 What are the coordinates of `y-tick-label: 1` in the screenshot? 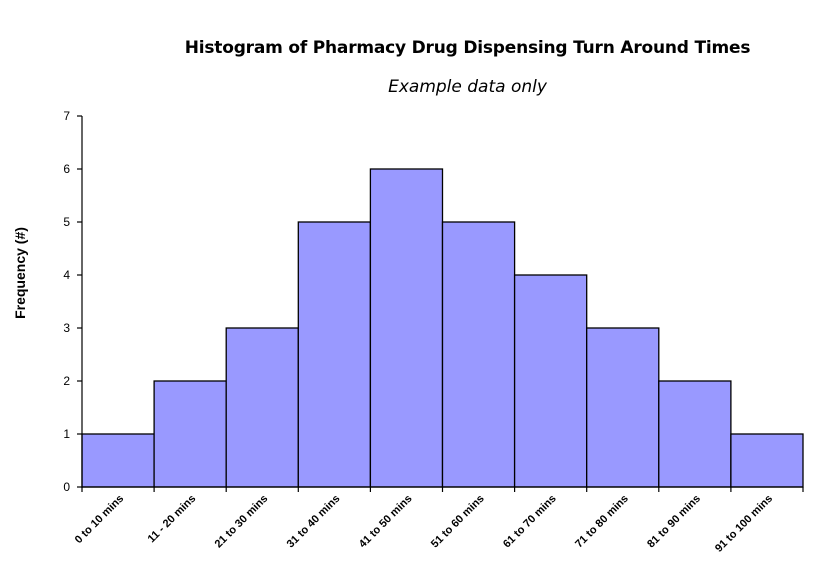 It's located at (66, 434).